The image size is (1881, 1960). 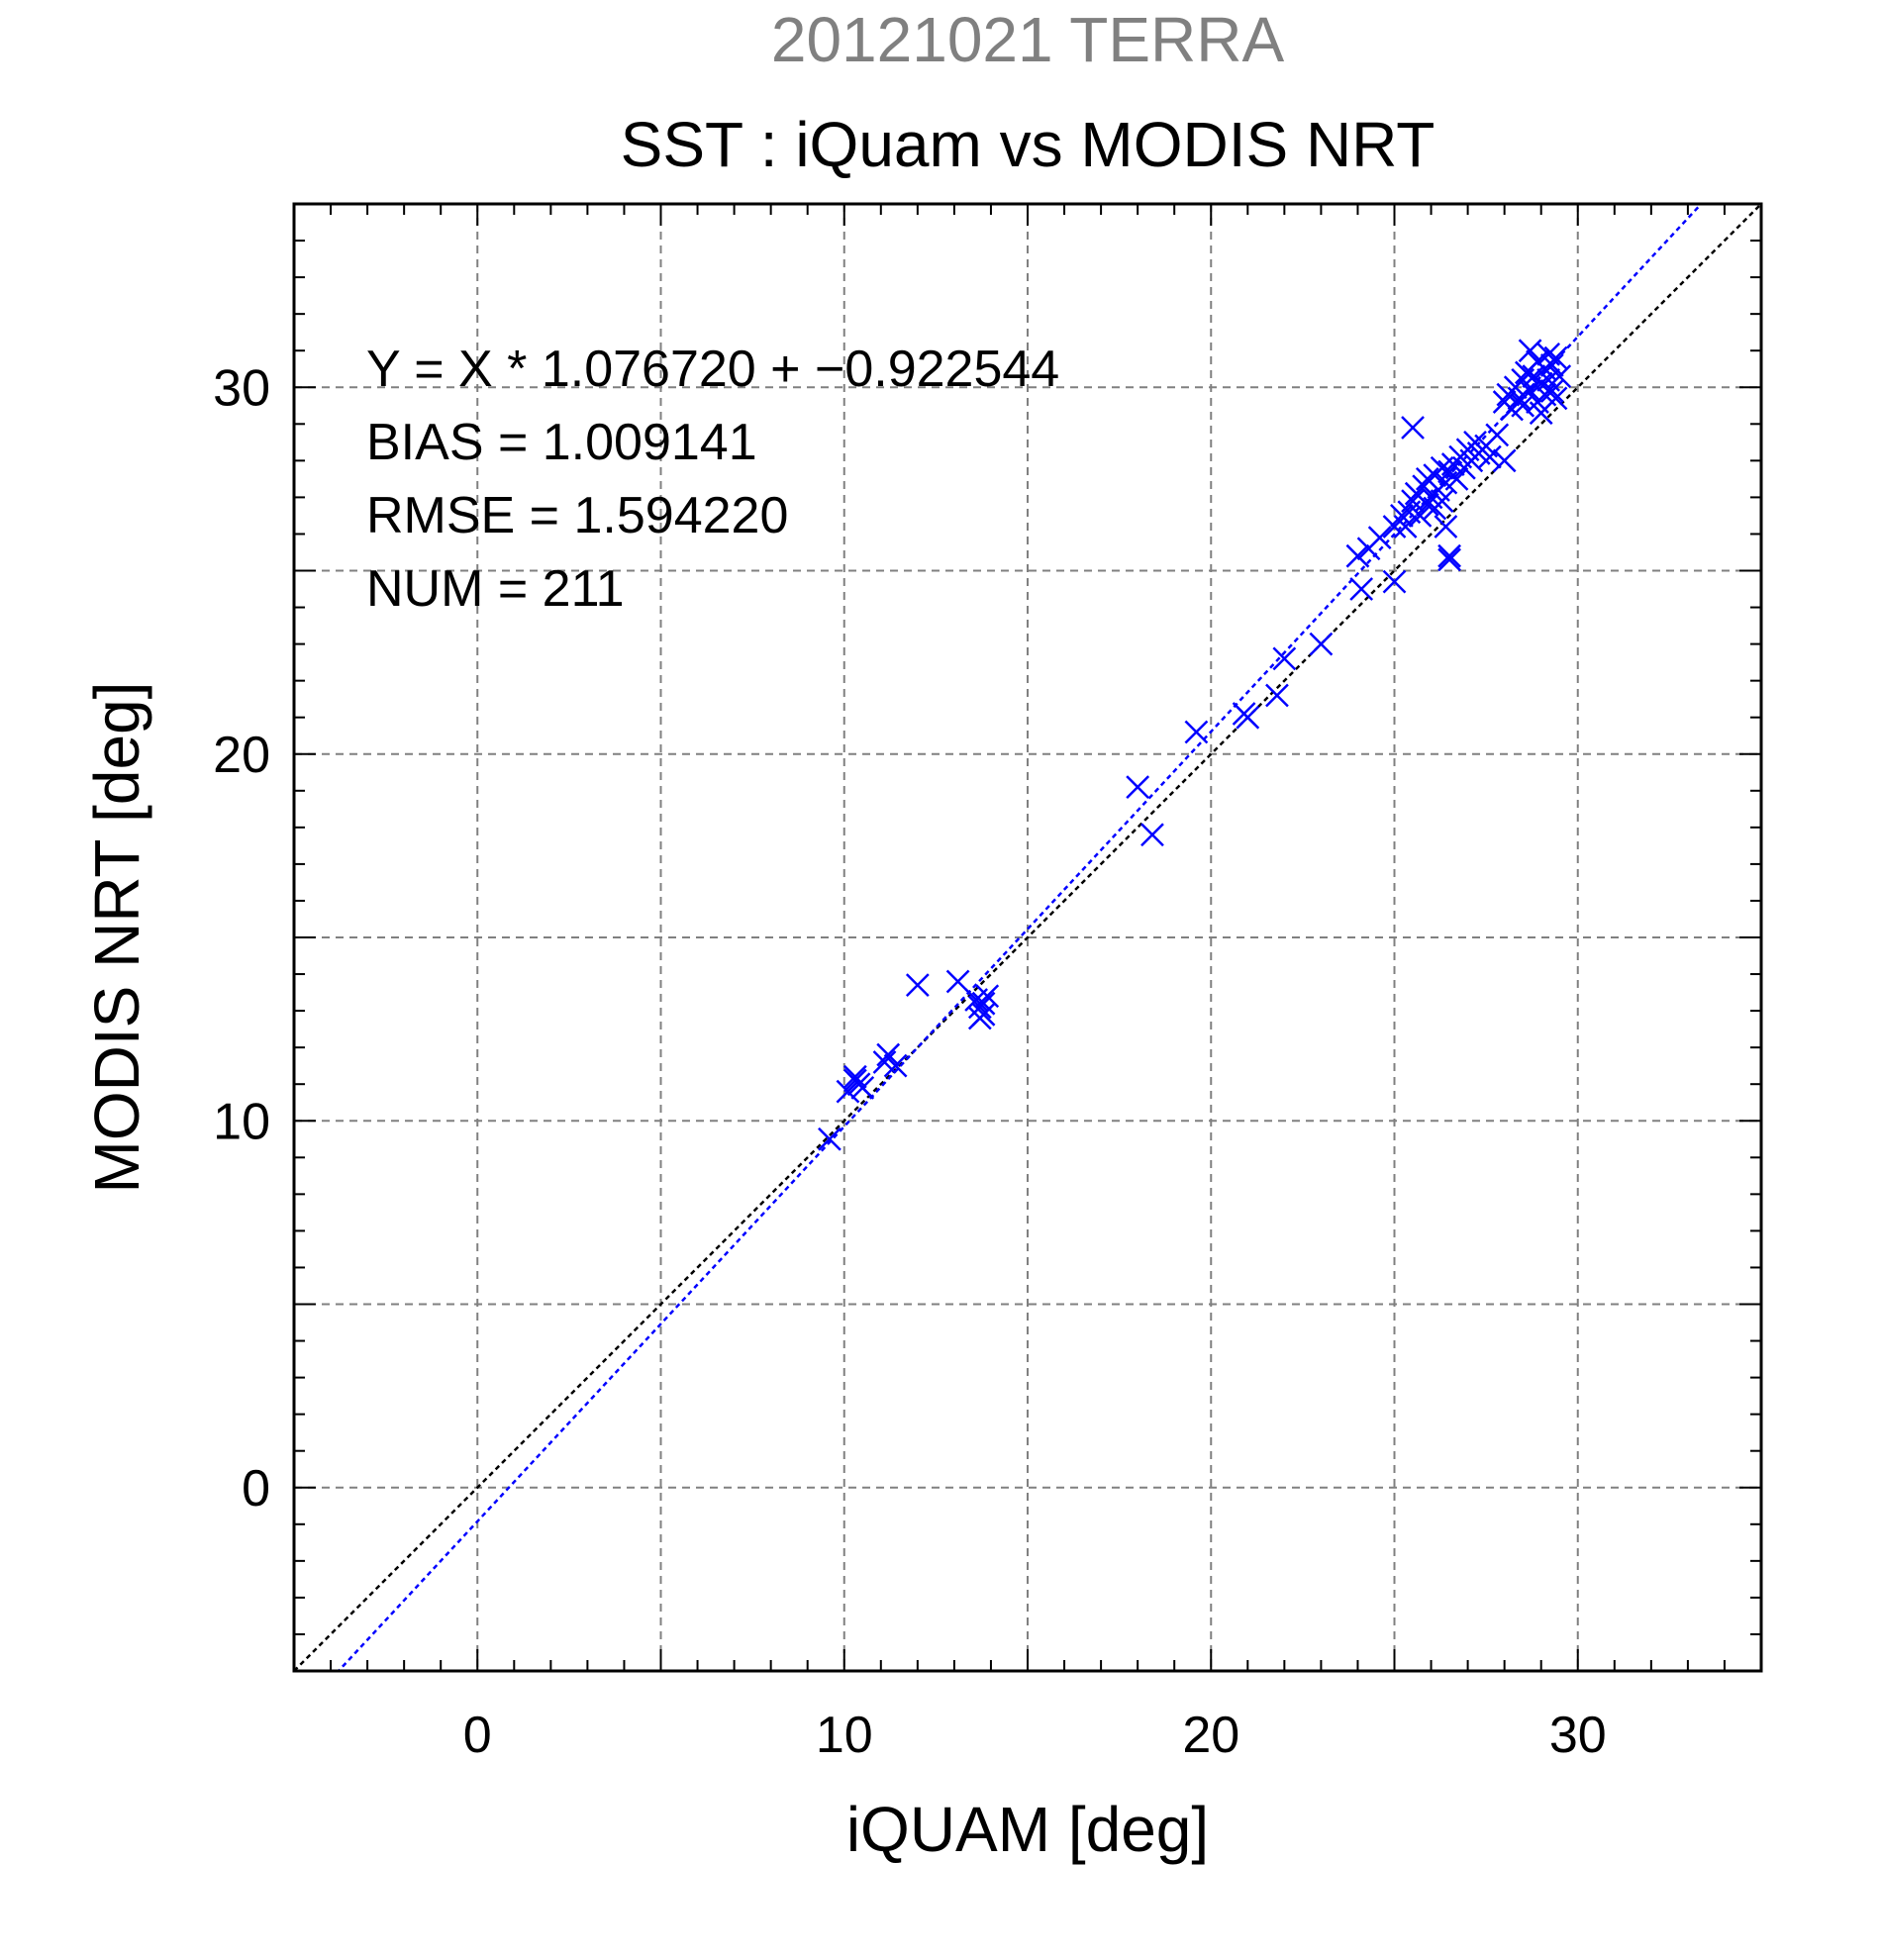 What do you see at coordinates (116, 938) in the screenshot?
I see `y-axis-label: MODIS NRT [deg]` at bounding box center [116, 938].